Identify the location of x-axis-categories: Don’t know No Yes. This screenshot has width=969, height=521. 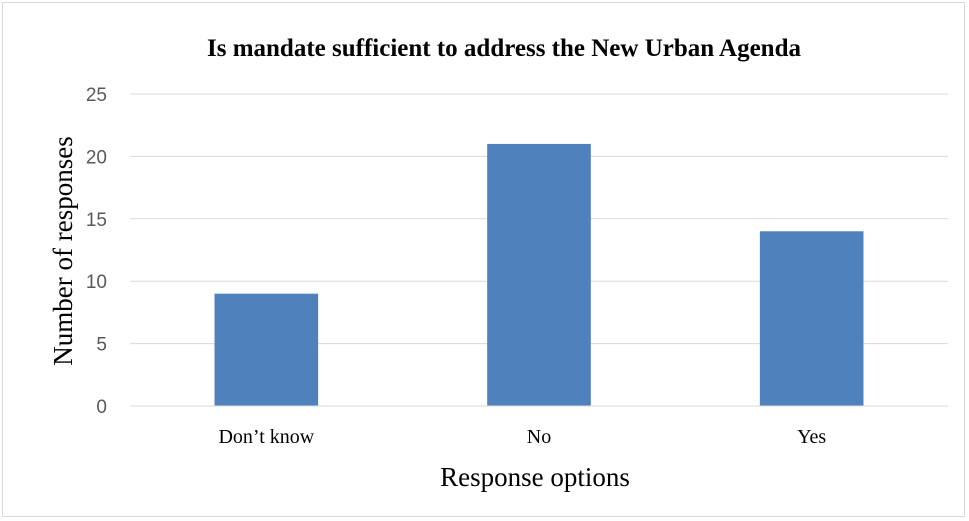
(522, 437).